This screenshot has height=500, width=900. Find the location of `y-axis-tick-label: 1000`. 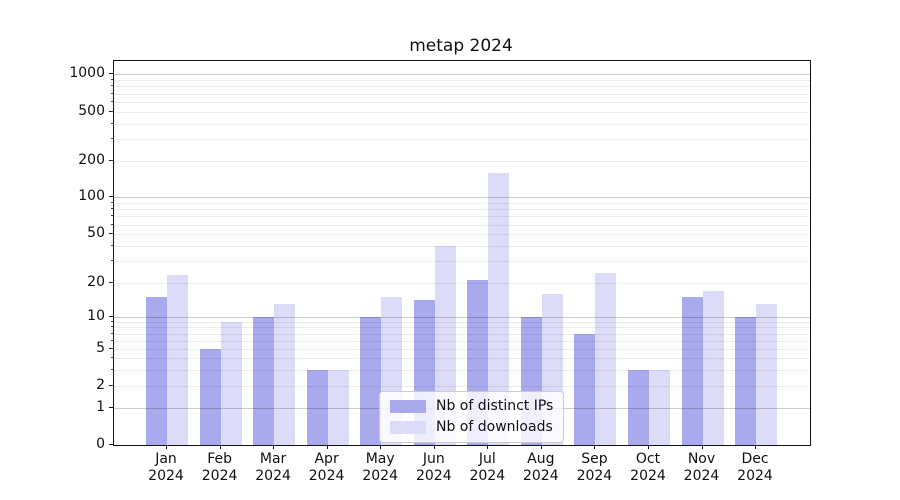

y-axis-tick-label: 1000 is located at coordinates (87, 73).